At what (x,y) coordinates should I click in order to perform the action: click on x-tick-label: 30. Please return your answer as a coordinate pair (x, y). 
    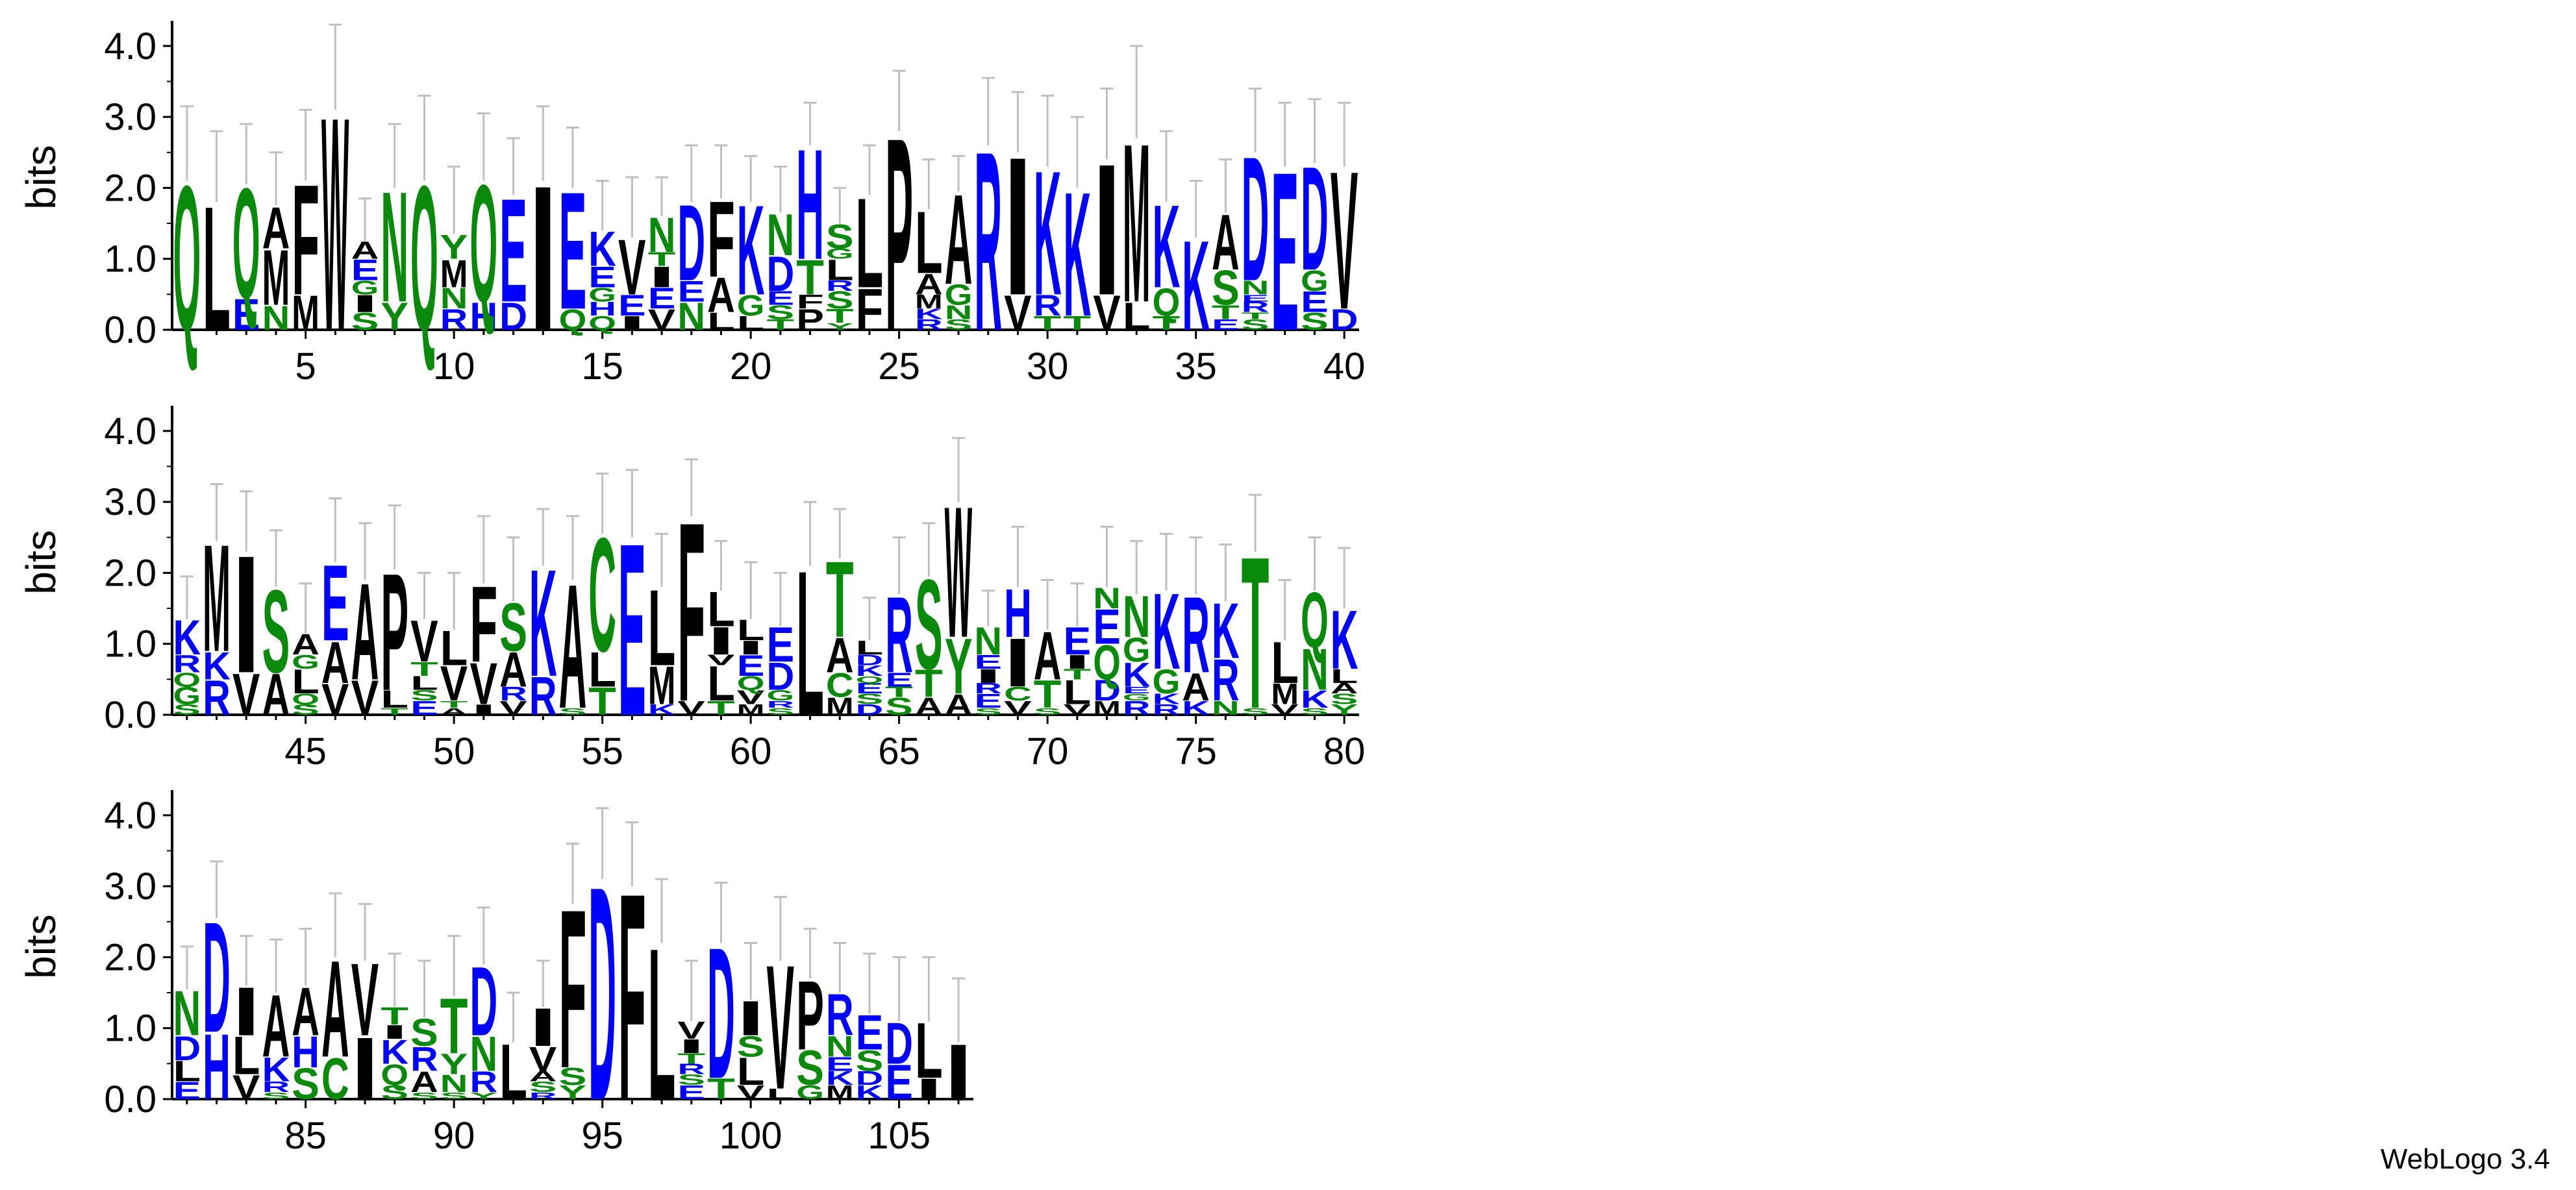
    Looking at the image, I should click on (1048, 366).